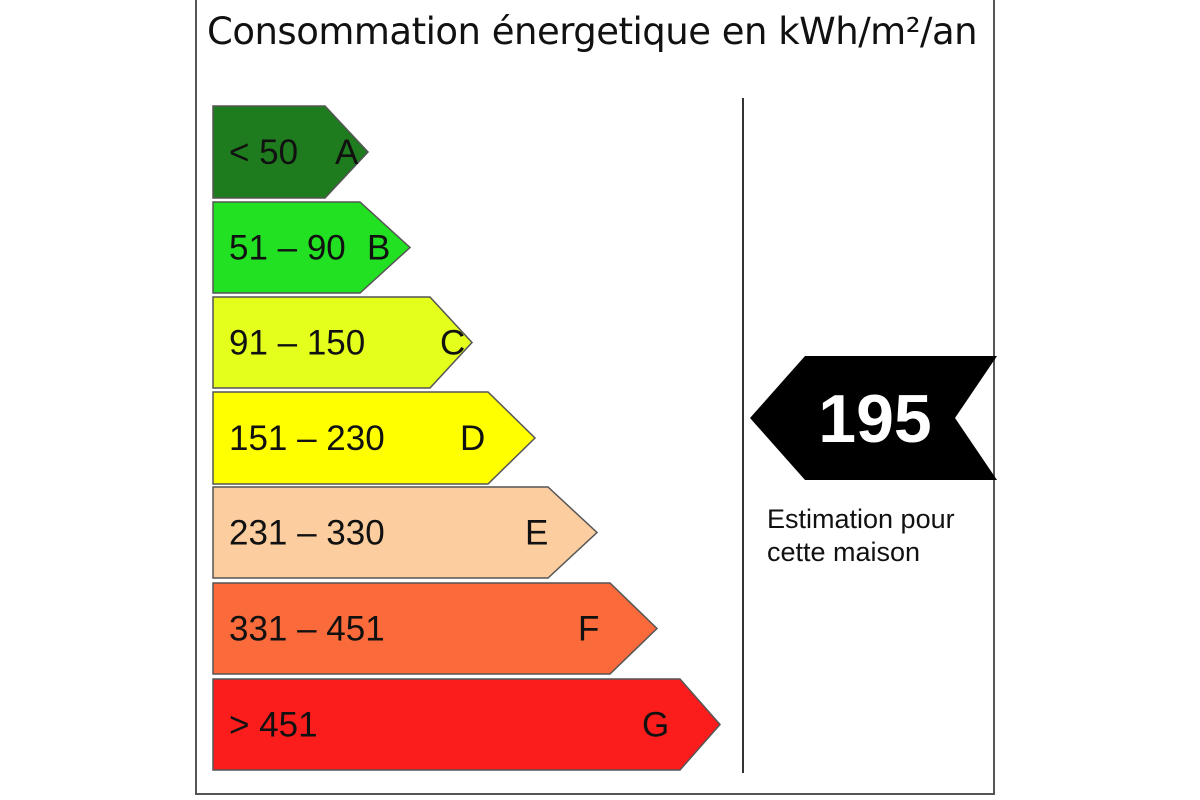 Image resolution: width=1200 pixels, height=800 pixels. What do you see at coordinates (472, 438) in the screenshot?
I see `class-letter: D` at bounding box center [472, 438].